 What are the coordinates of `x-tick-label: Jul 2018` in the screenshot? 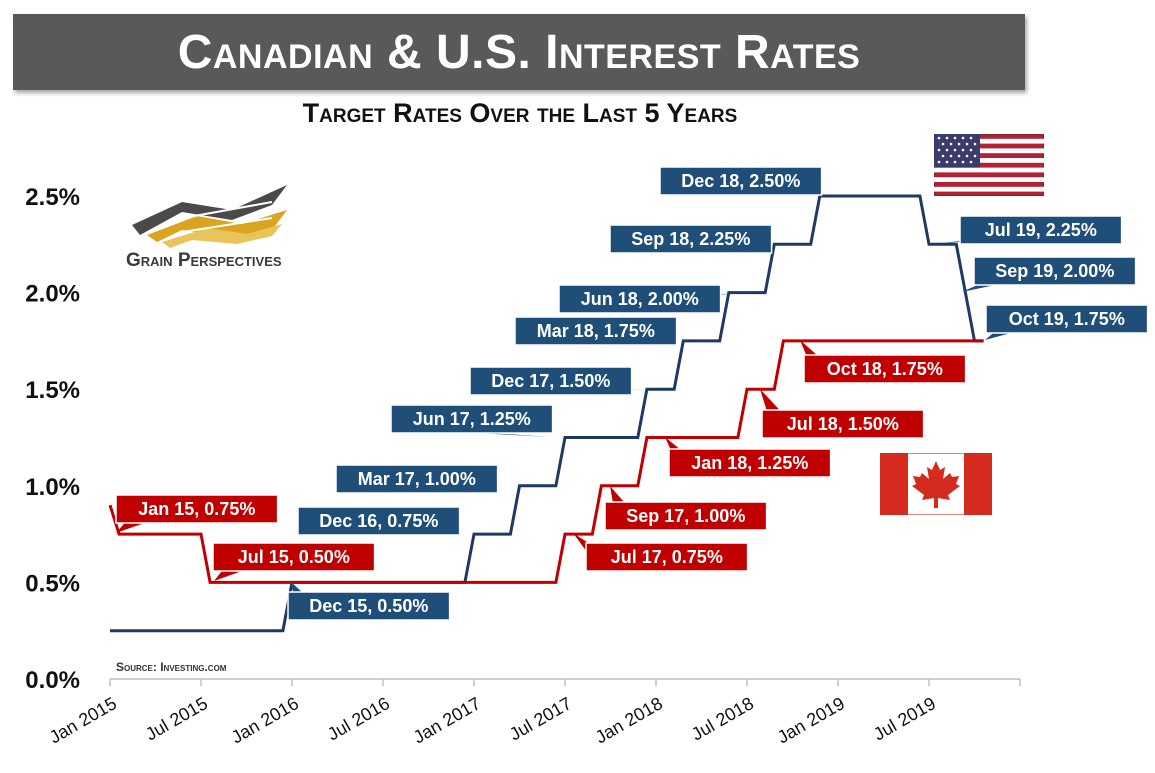 It's located at (722, 718).